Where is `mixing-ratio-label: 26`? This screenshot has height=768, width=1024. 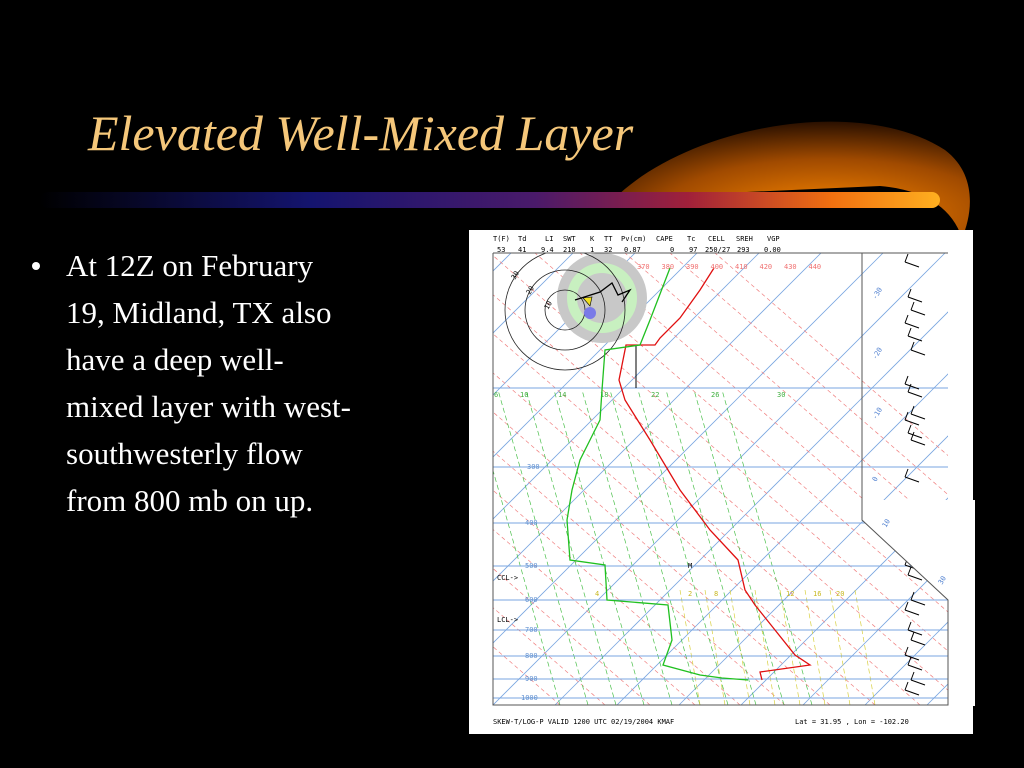 mixing-ratio-label: 26 is located at coordinates (715, 395).